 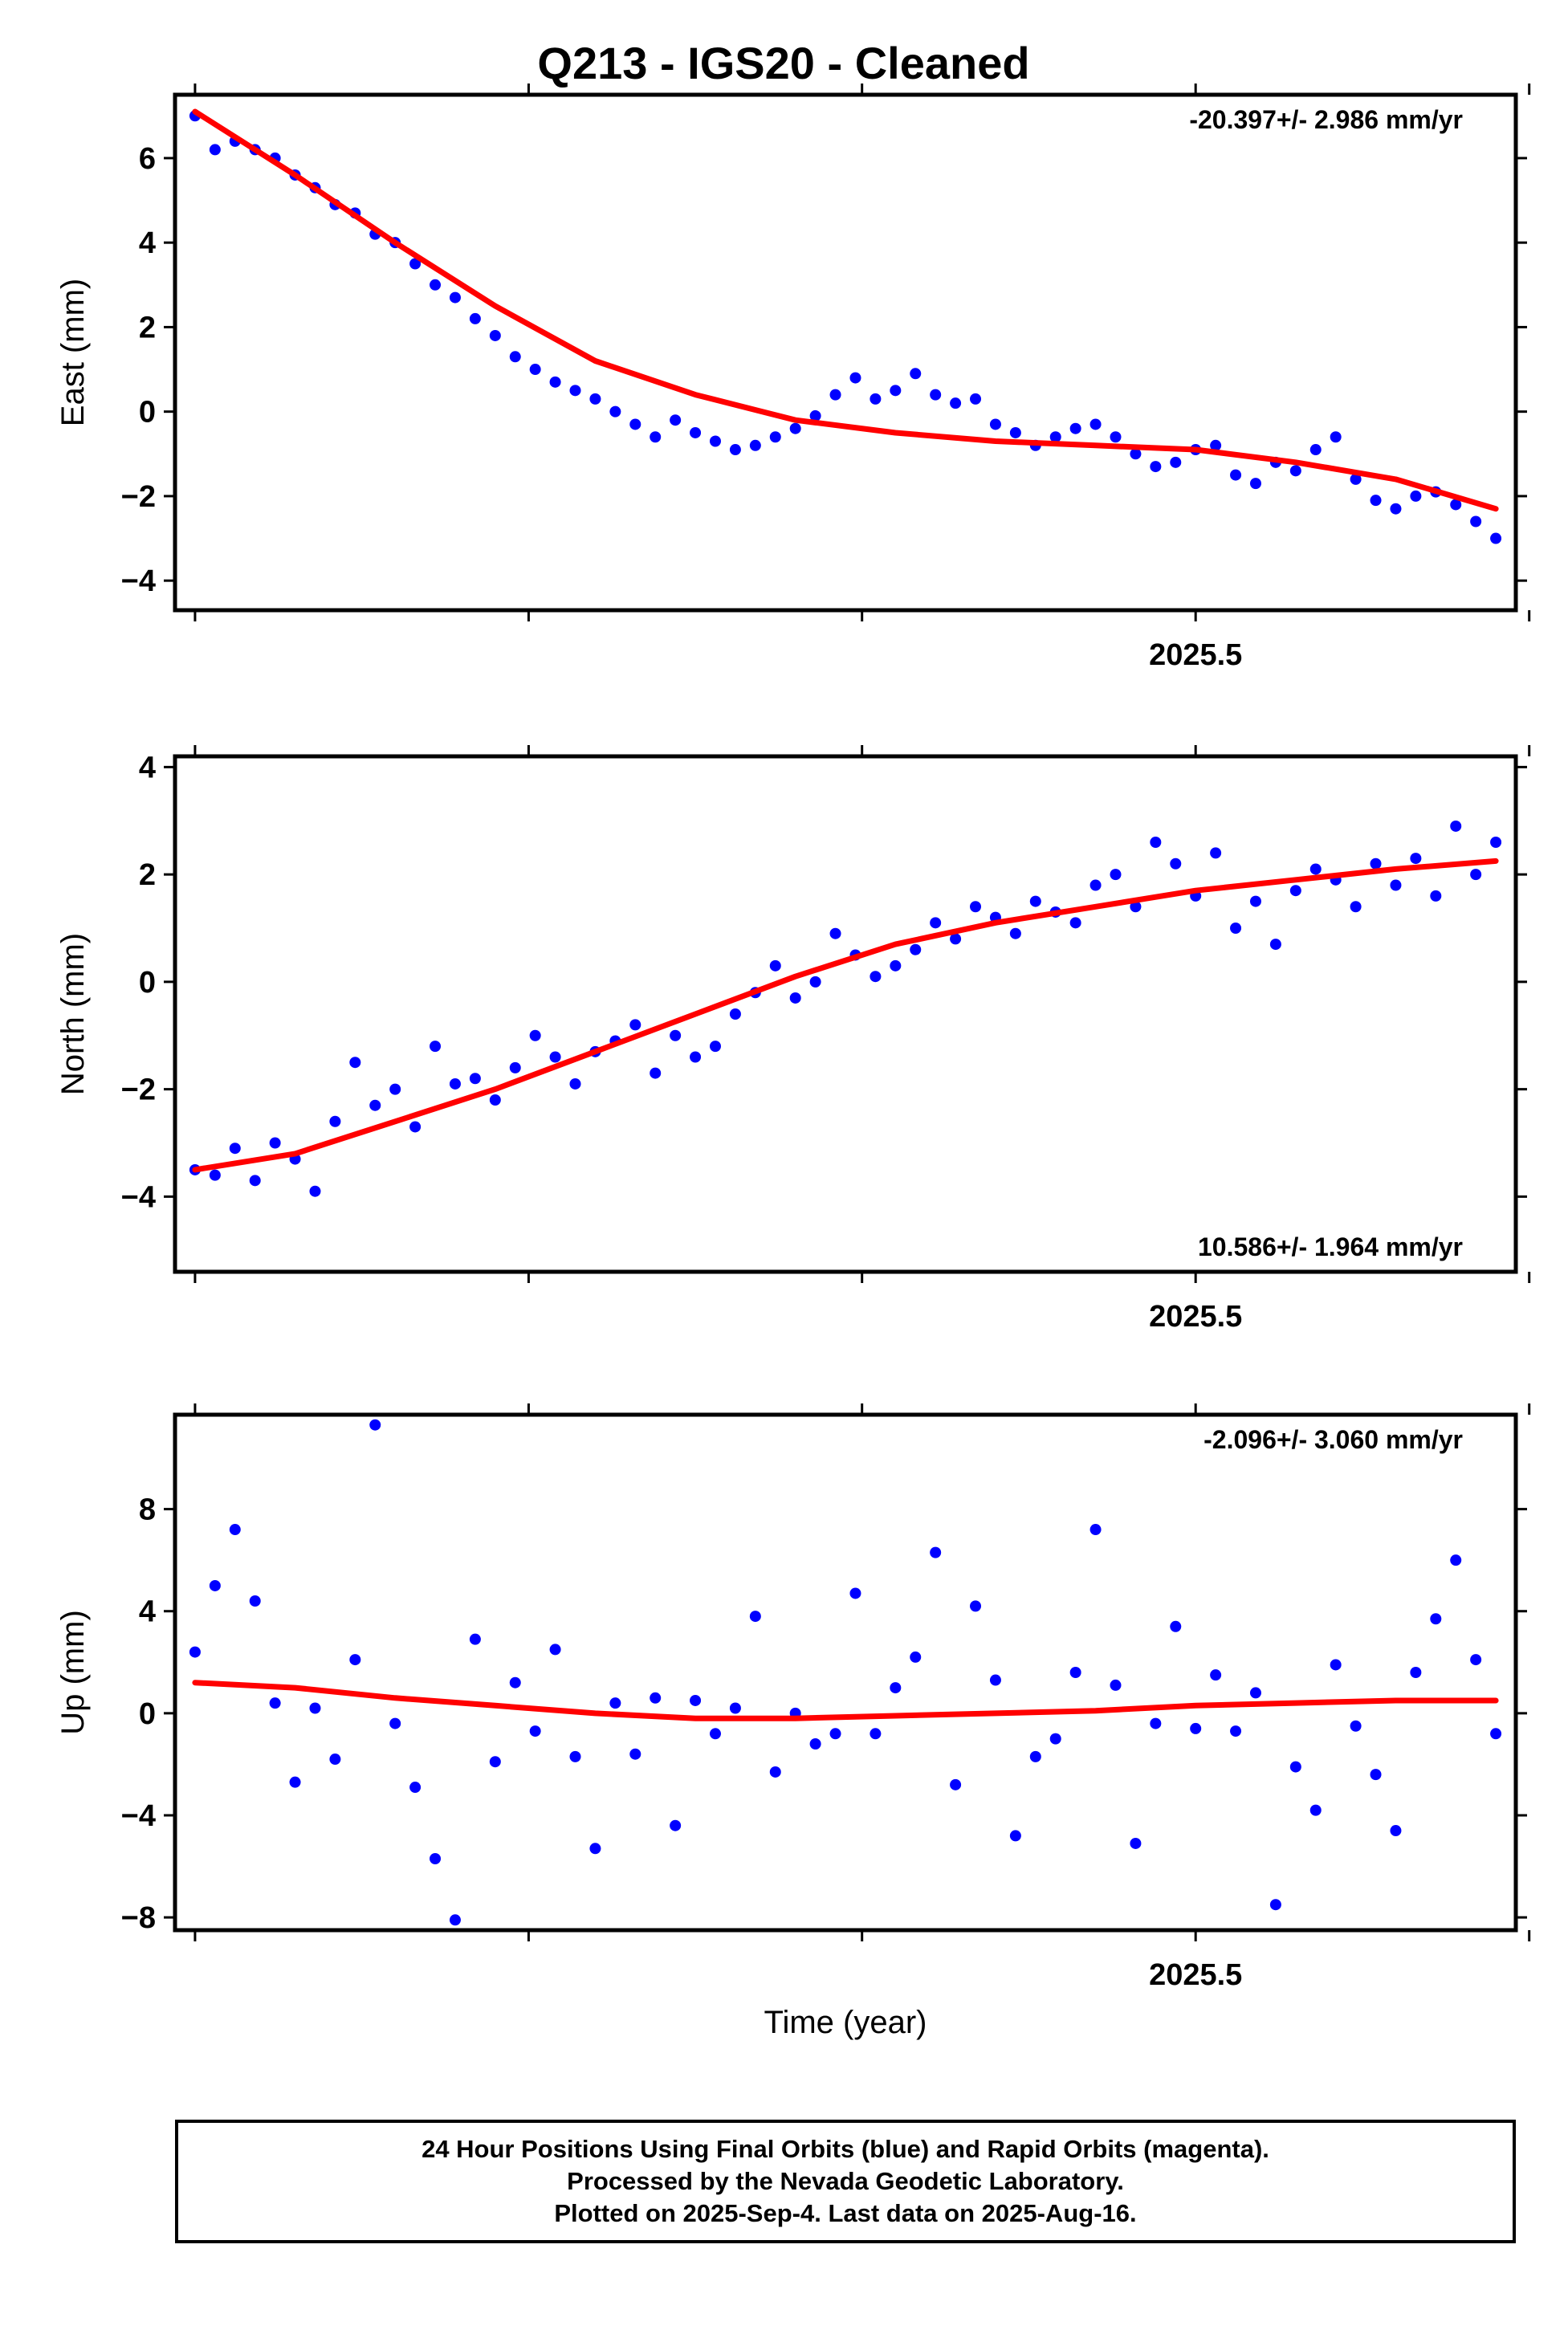 I want to click on rate-annotation: -2.096+/- 3.060 mm/yr, so click(x=1333, y=1439).